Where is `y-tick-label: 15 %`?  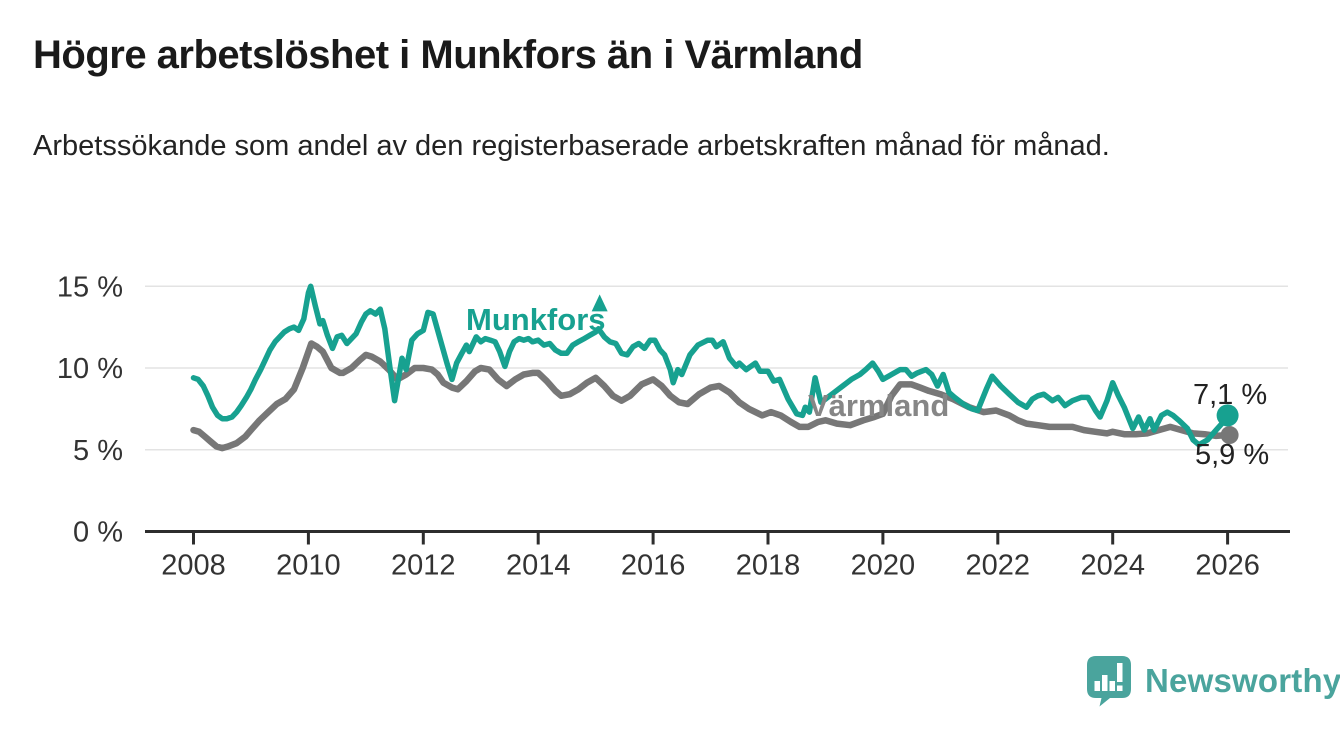
y-tick-label: 15 % is located at coordinates (90, 287).